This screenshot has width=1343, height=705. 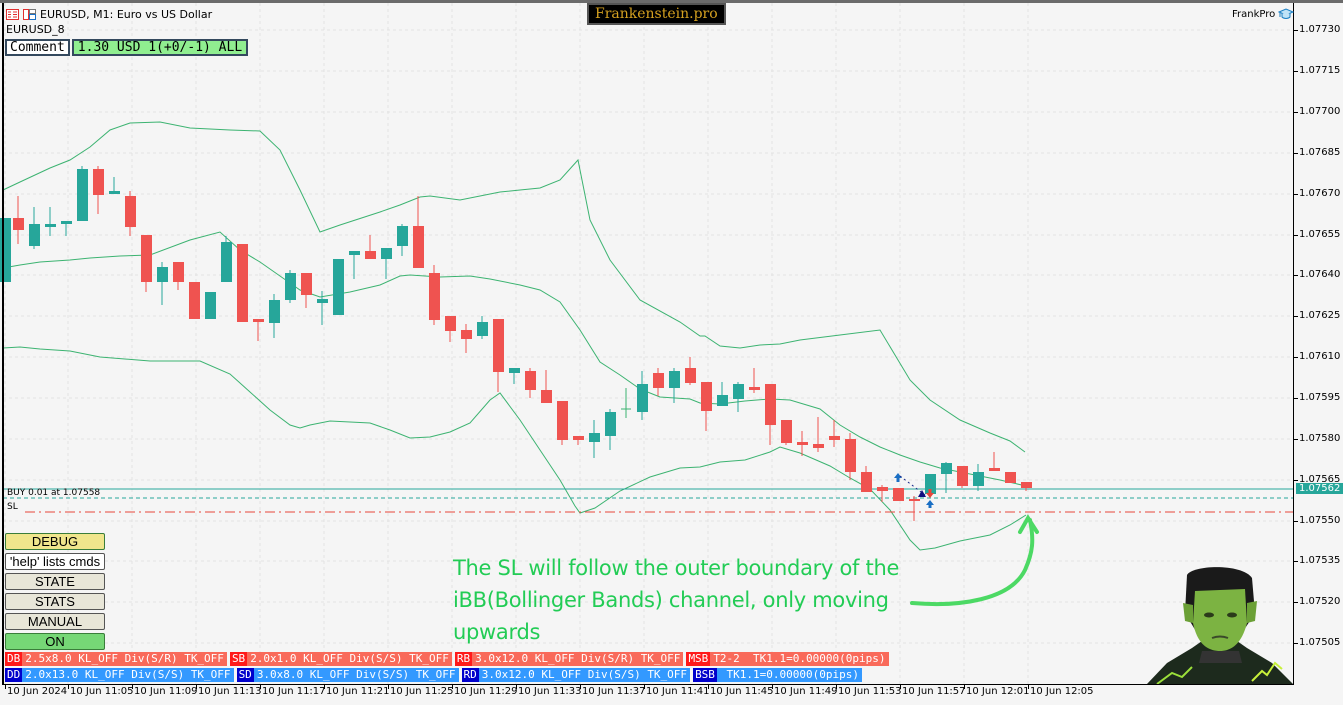 What do you see at coordinates (55, 541) in the screenshot?
I see `debug-button: DEBUG` at bounding box center [55, 541].